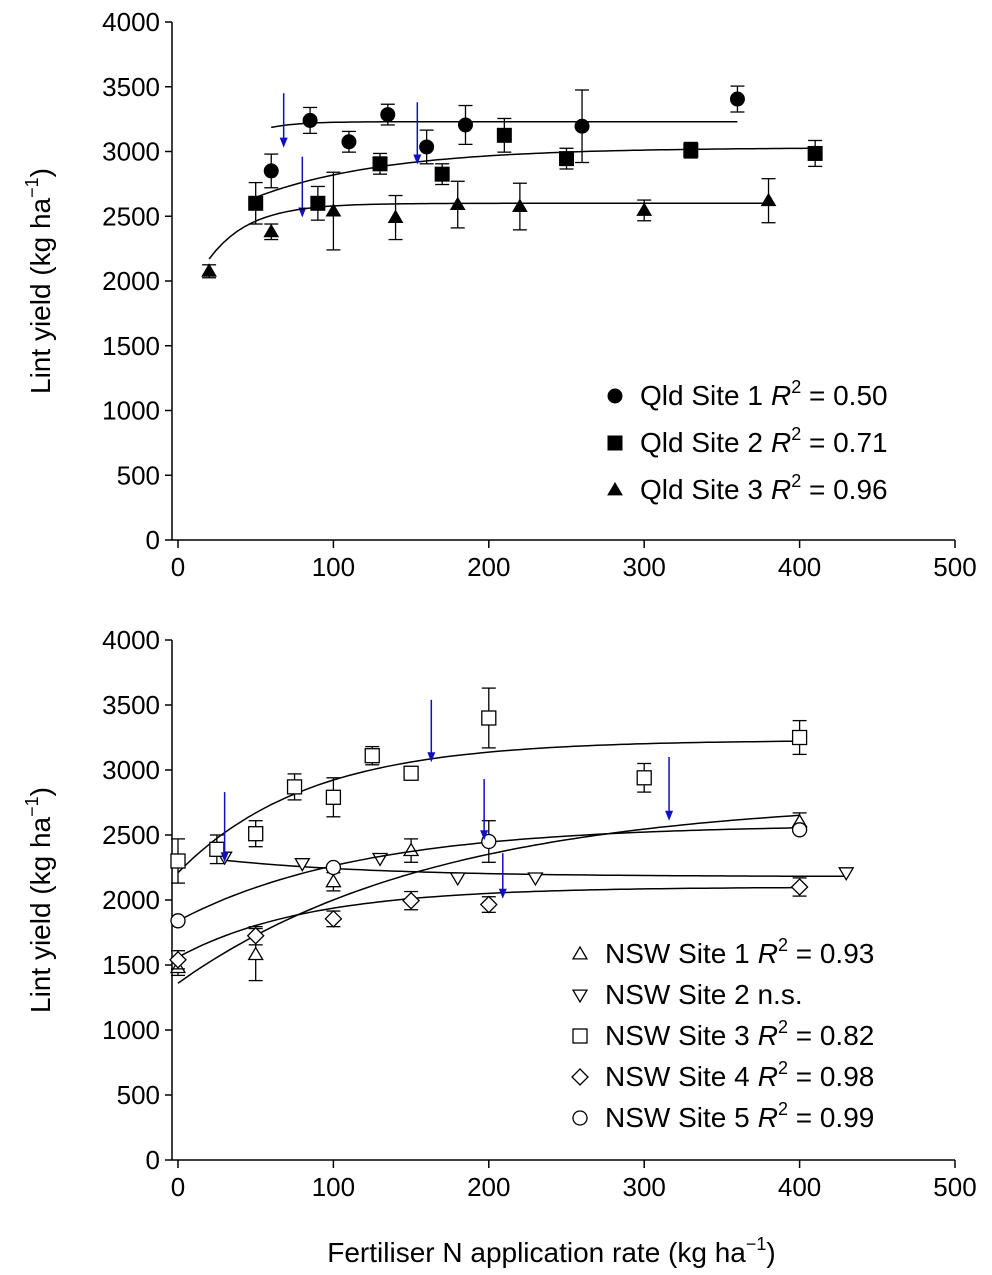 This screenshot has height=1275, width=992. I want to click on series-nsw-site-4: NSW Site 4 R2 = 0.98, so click(521, 972).